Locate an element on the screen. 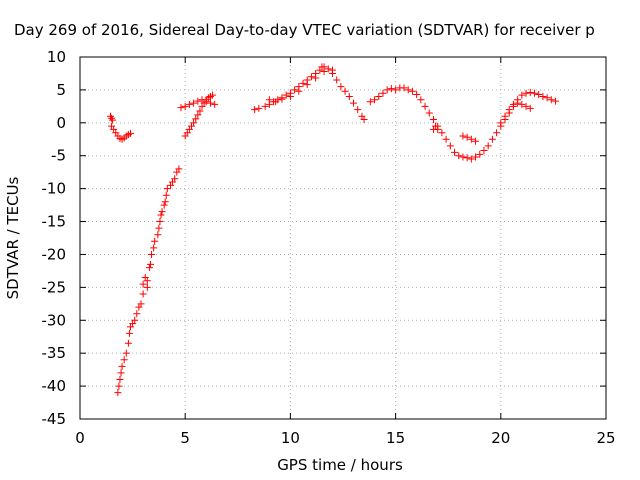  y-axis-label: SDTVAR / TECUs is located at coordinates (13, 237).